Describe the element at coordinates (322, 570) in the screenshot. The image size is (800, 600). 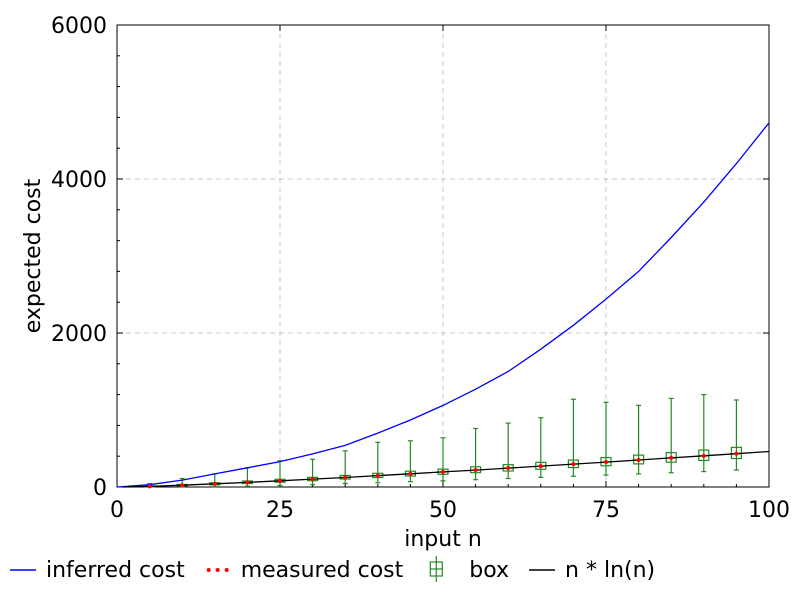
I see `legend-label-measured-cost: measured cost` at that location.